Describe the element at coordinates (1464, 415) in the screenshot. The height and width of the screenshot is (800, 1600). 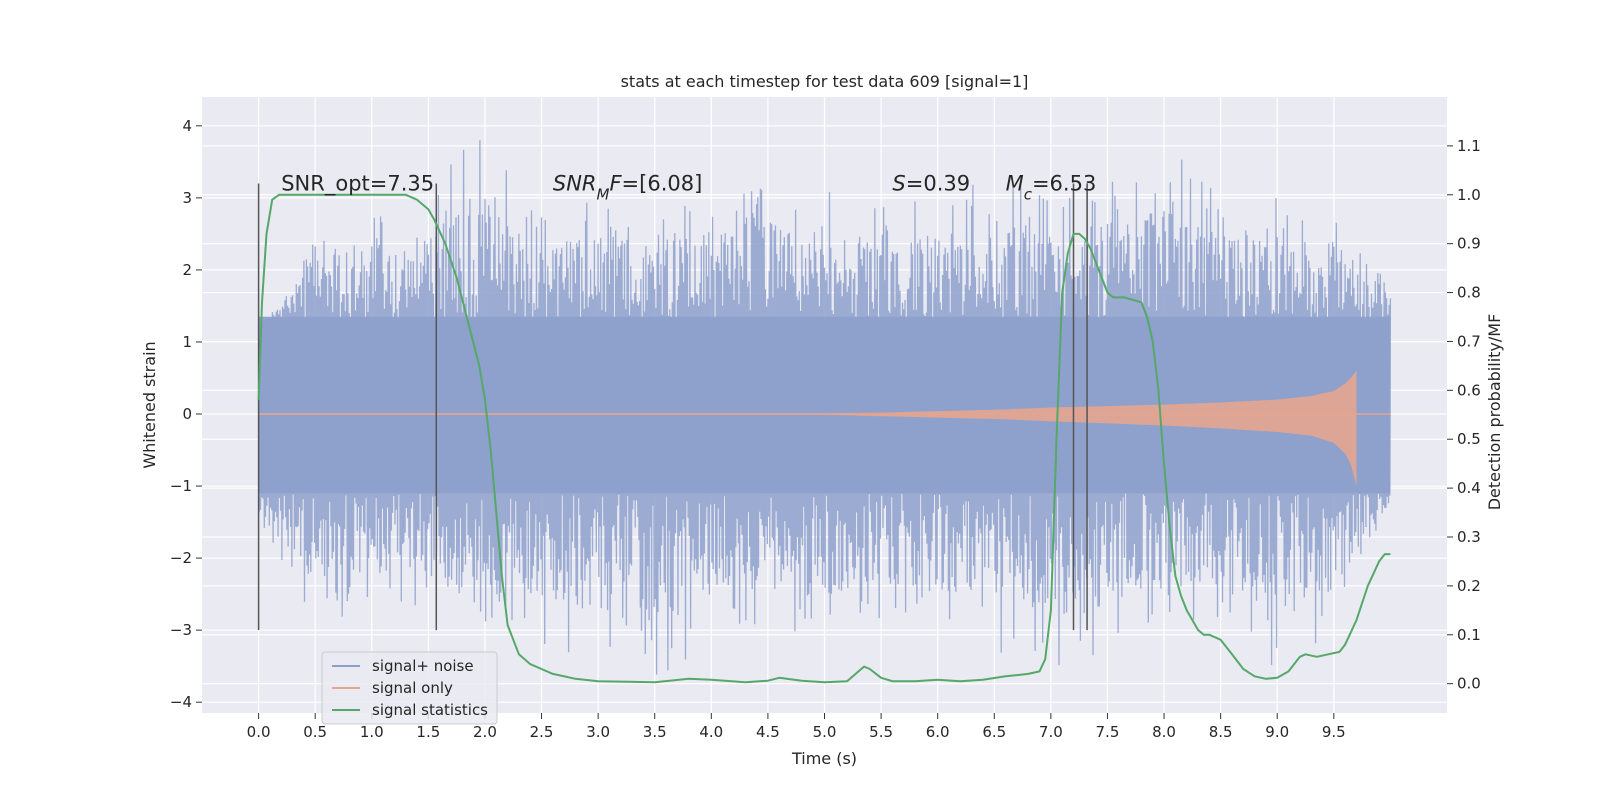
I see `y2-axis-ticks: 0.0 0.1 0.2 0.3 0.4 0.5 0.6 0.7 0.8 0.9 1.0 1.1` at that location.